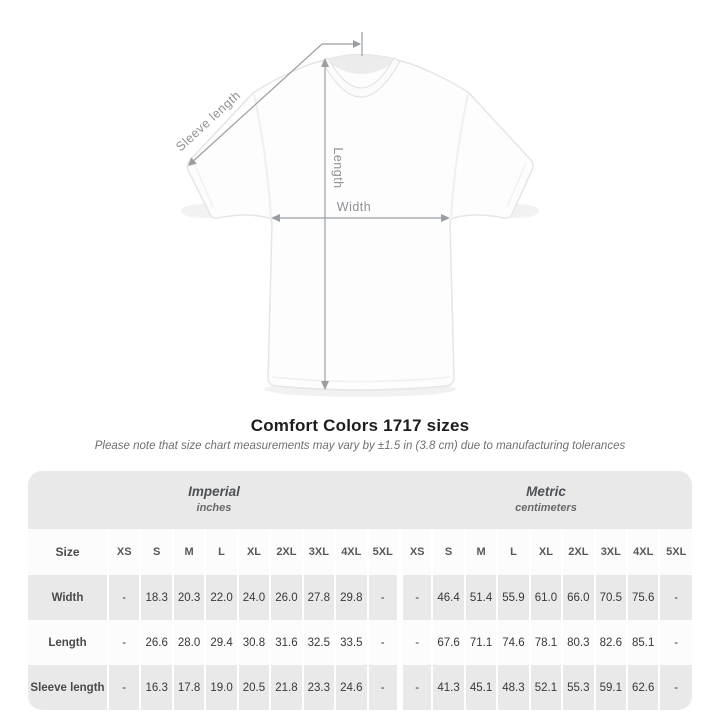  What do you see at coordinates (610, 552) in the screenshot?
I see `size-header-metric-3xl: 3XL` at bounding box center [610, 552].